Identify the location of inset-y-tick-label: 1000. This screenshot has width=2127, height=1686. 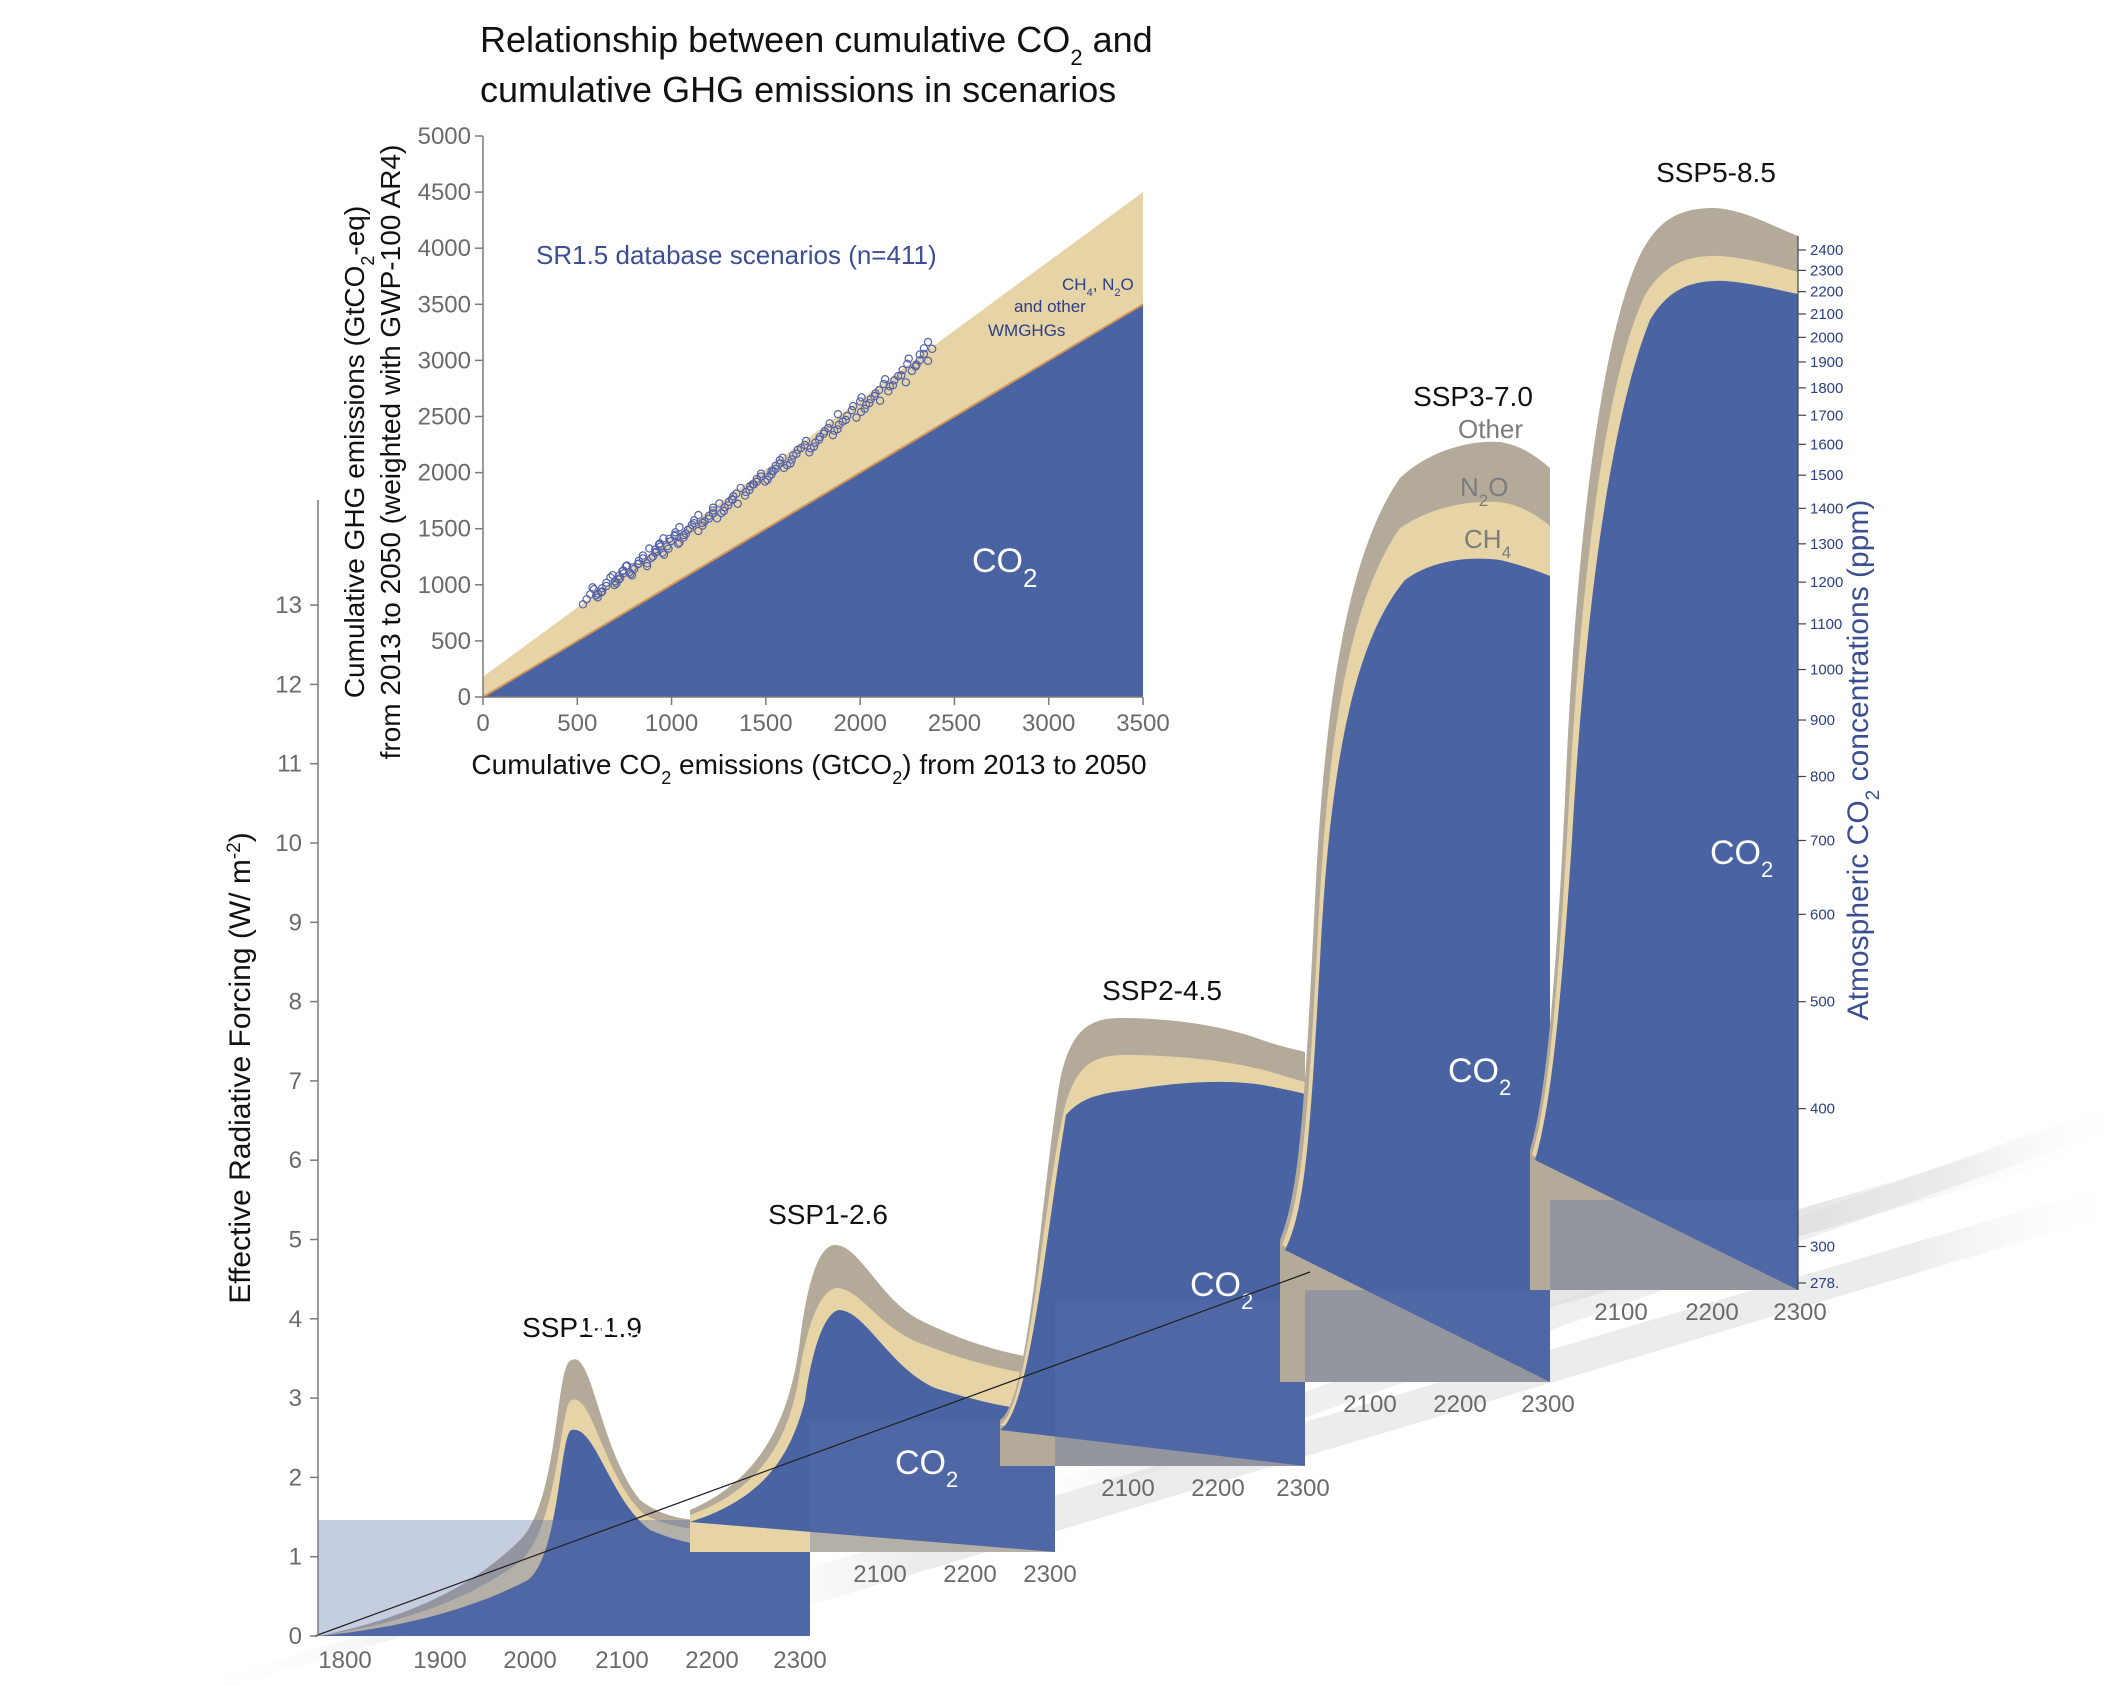
(444, 585).